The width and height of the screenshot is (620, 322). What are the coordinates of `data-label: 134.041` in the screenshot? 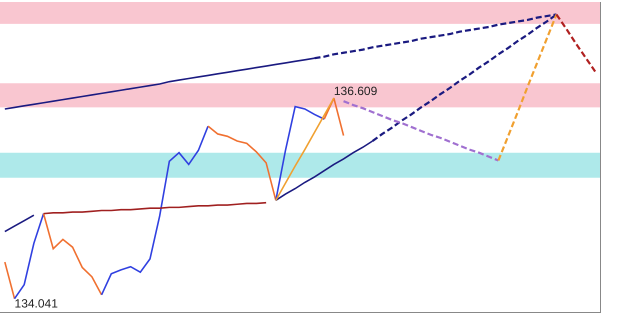 It's located at (36, 303).